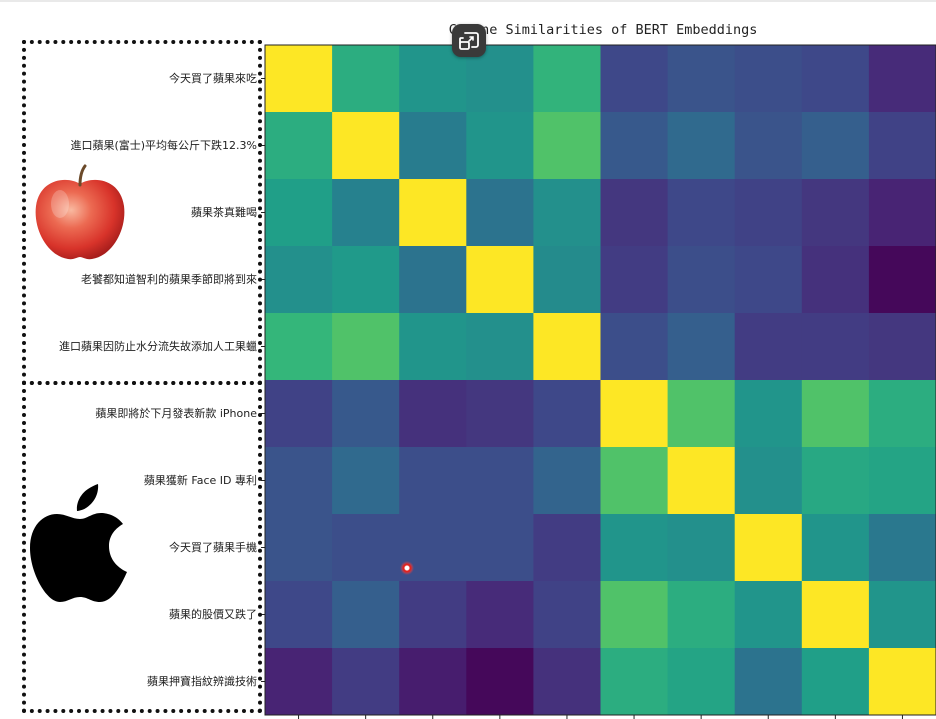 The height and width of the screenshot is (719, 936). What do you see at coordinates (768, 347) in the screenshot?
I see `heatmap-cell-r4-c7` at bounding box center [768, 347].